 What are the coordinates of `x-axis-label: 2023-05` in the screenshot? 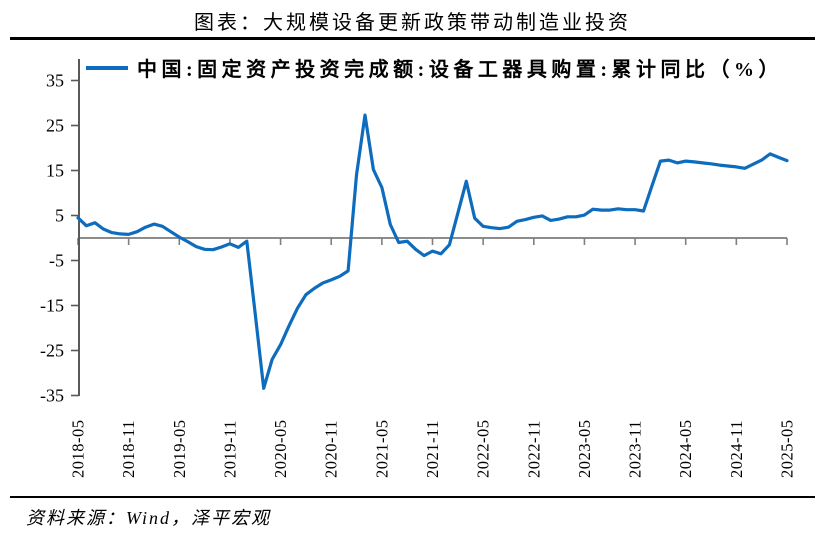 It's located at (584, 449).